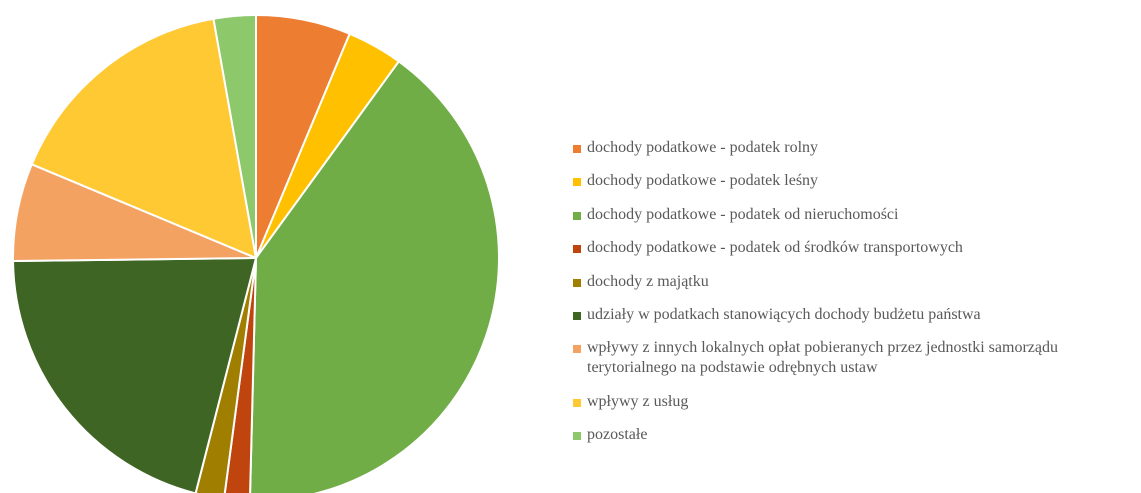 The width and height of the screenshot is (1141, 493). I want to click on legend-label: dochody podatkowe - podatek leśny, so click(703, 181).